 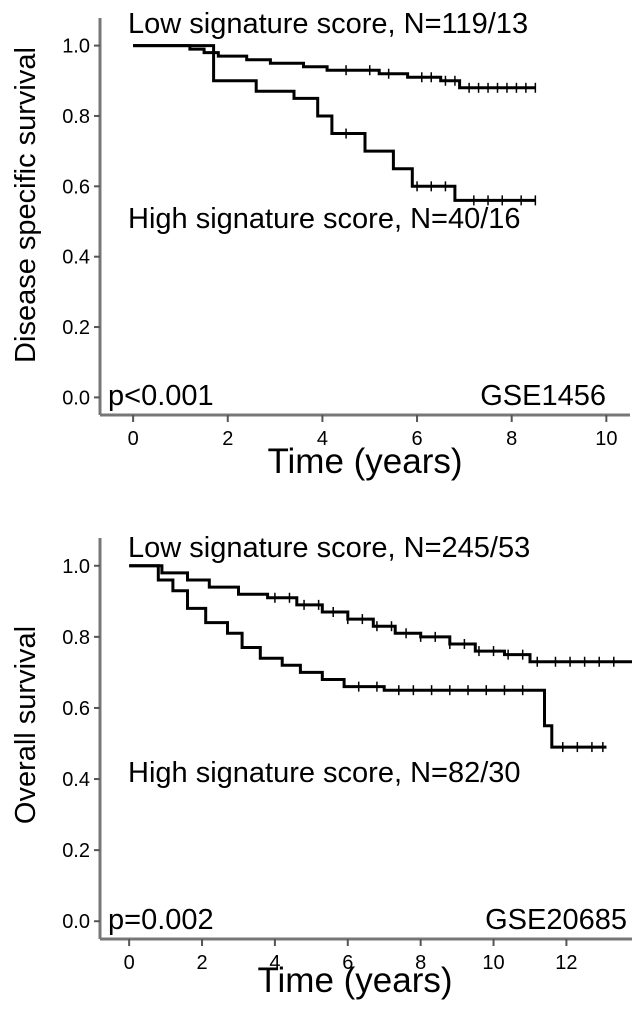 What do you see at coordinates (329, 548) in the screenshot?
I see `low-group-label: Low signature score, N=245/53` at bounding box center [329, 548].